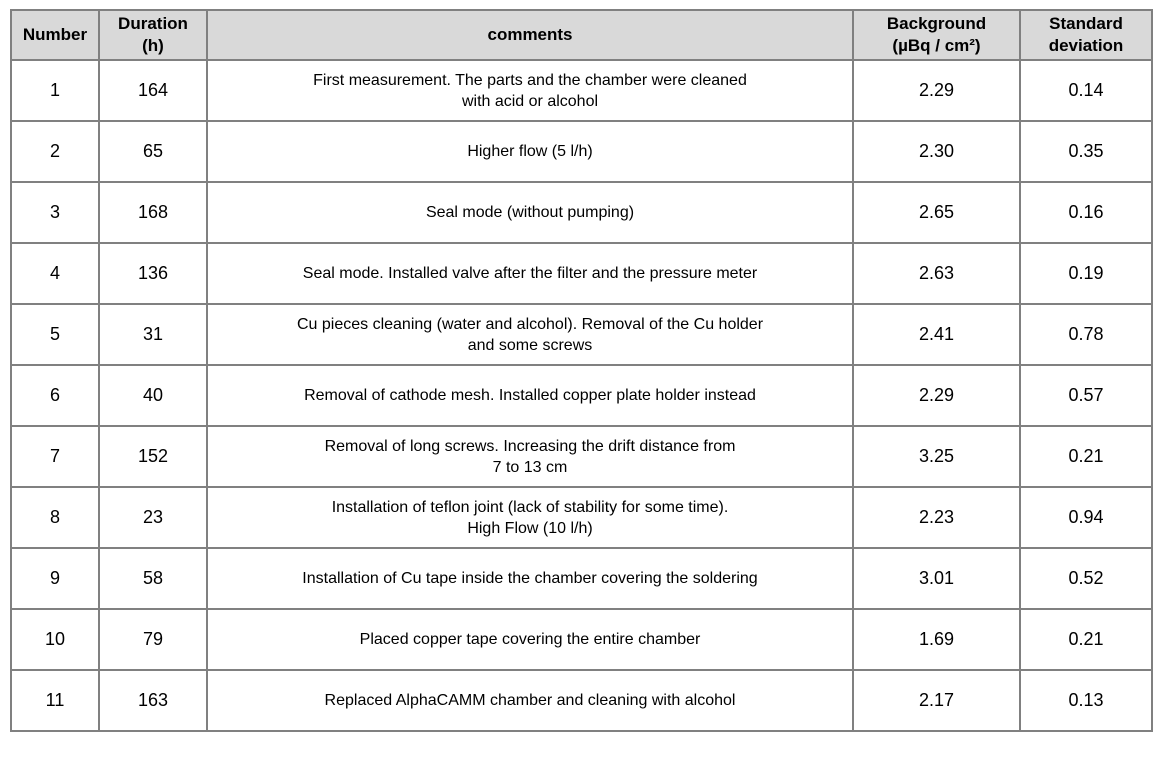  Describe the element at coordinates (153, 334) in the screenshot. I see `cell-duration: 31` at that location.